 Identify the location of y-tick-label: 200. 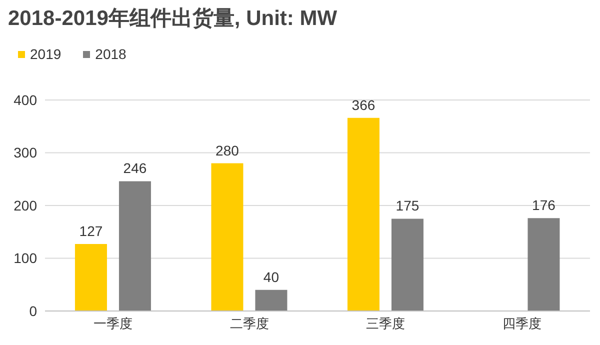
(26, 205).